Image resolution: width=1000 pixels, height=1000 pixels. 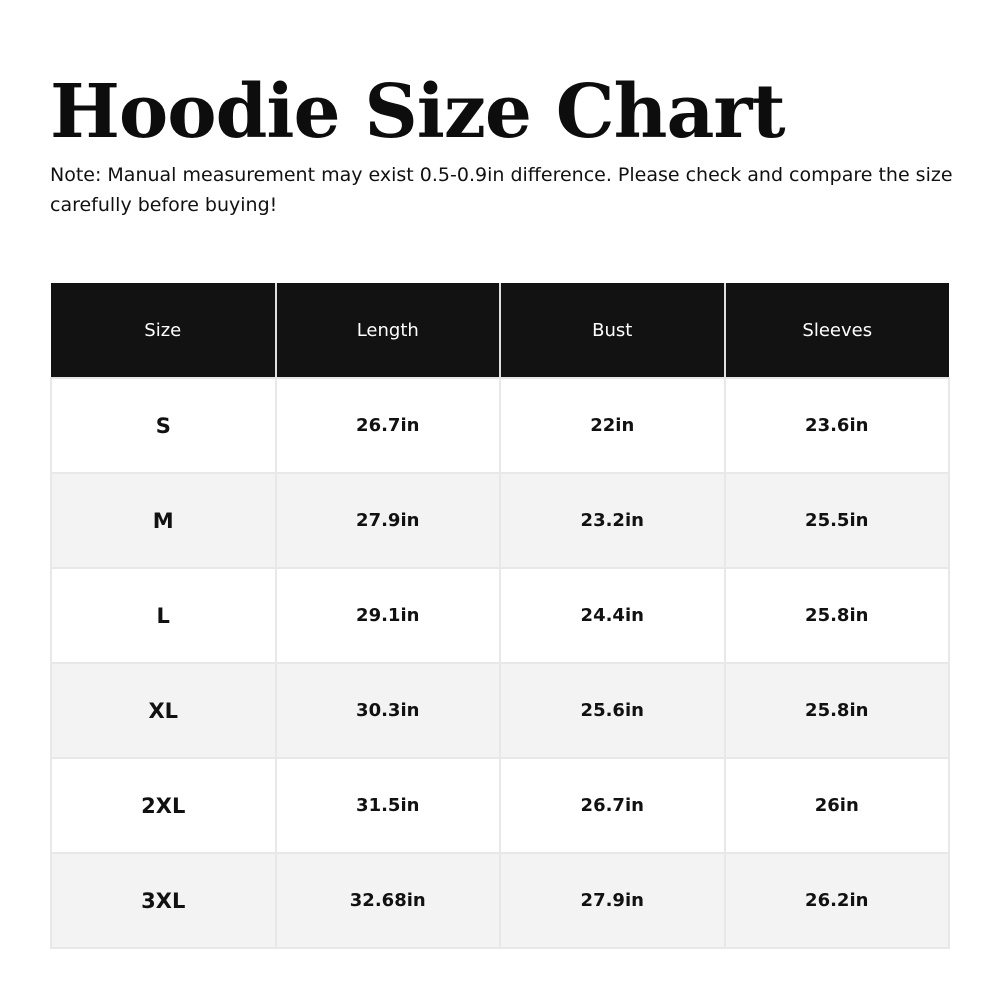 What do you see at coordinates (163, 710) in the screenshot?
I see `cell-size: XL` at bounding box center [163, 710].